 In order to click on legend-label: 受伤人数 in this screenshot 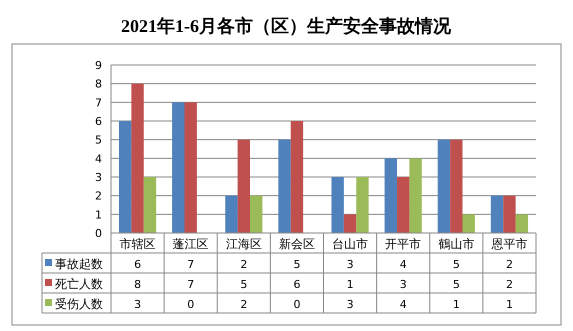, I will do `click(79, 304)`.